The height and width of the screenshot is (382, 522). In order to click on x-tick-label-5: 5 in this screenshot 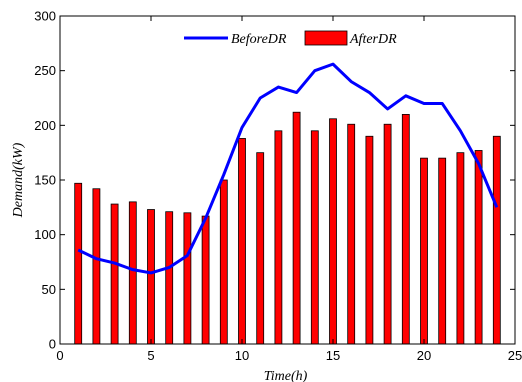, I will do `click(150, 355)`.